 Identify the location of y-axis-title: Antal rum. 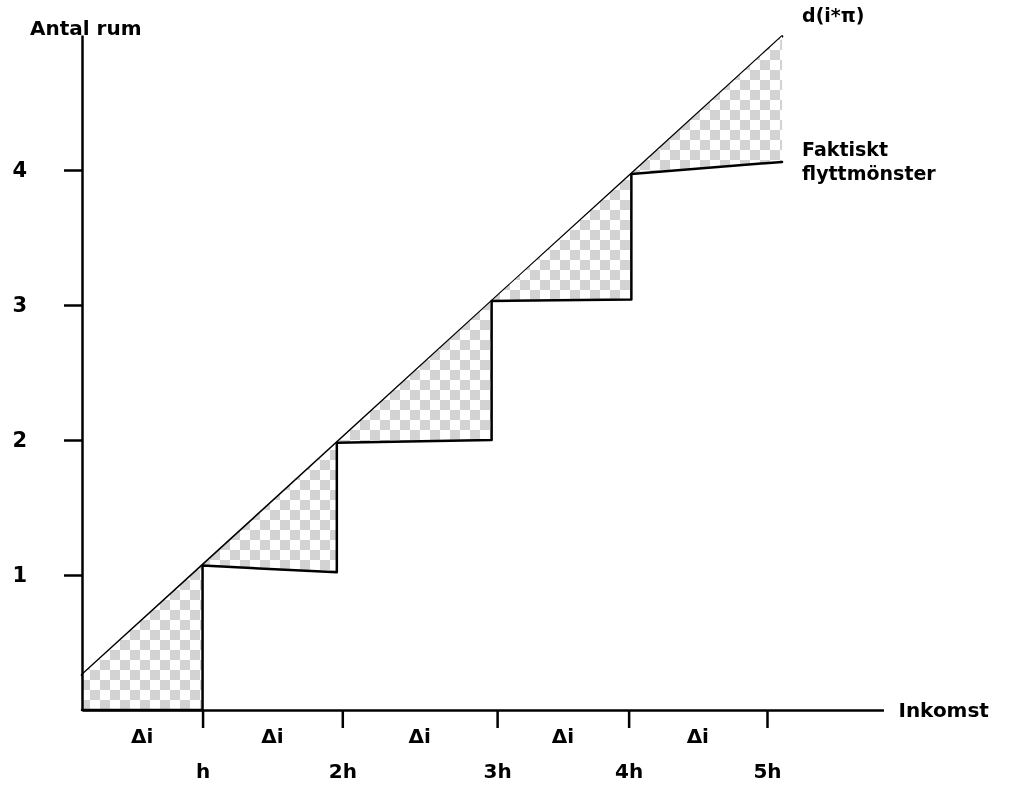
(86, 28).